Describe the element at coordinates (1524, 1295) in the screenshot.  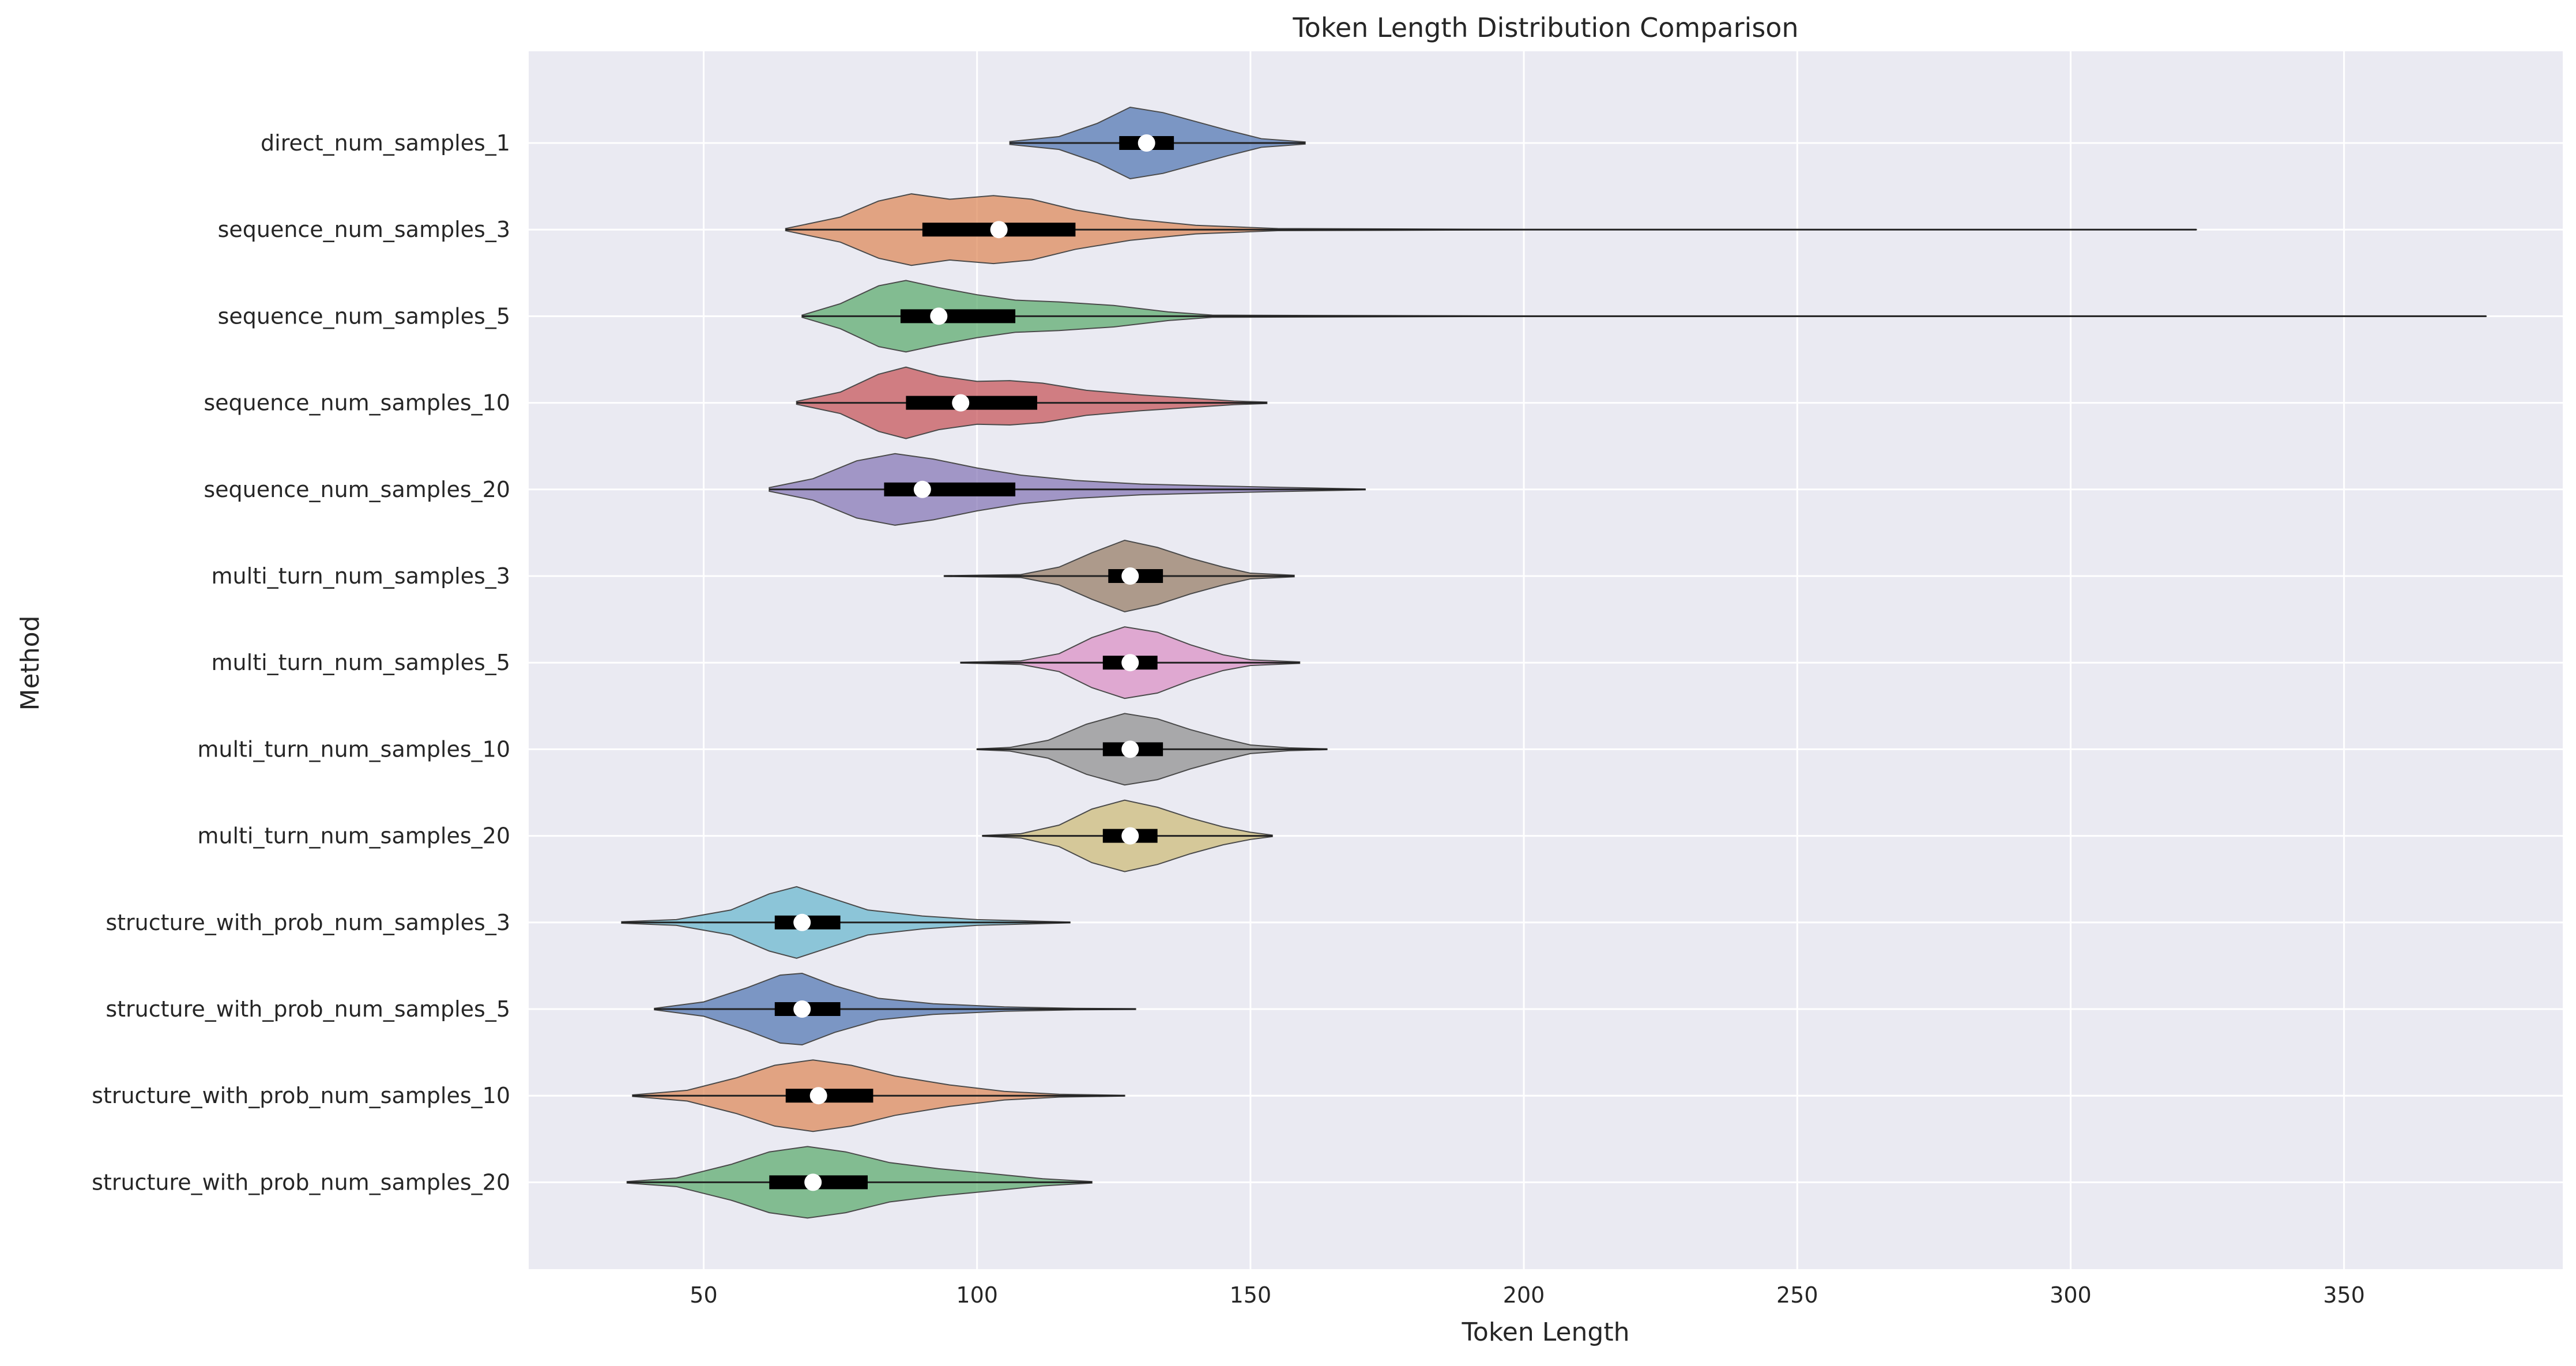
I see `x-tick-label: 200` at that location.